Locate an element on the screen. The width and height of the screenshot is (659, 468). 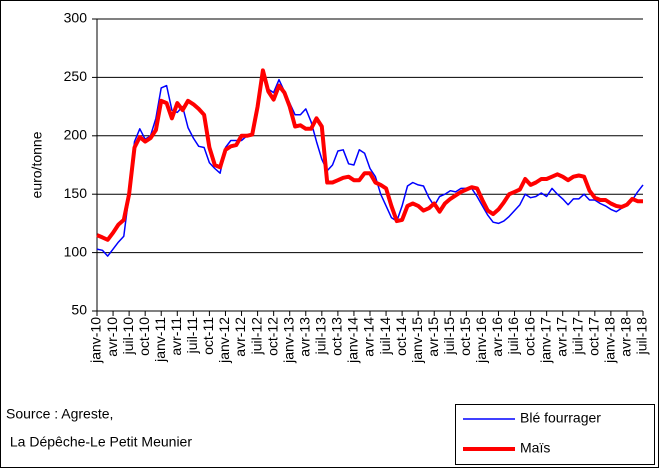
y-axis-label: euro/tonne is located at coordinates (37, 164).